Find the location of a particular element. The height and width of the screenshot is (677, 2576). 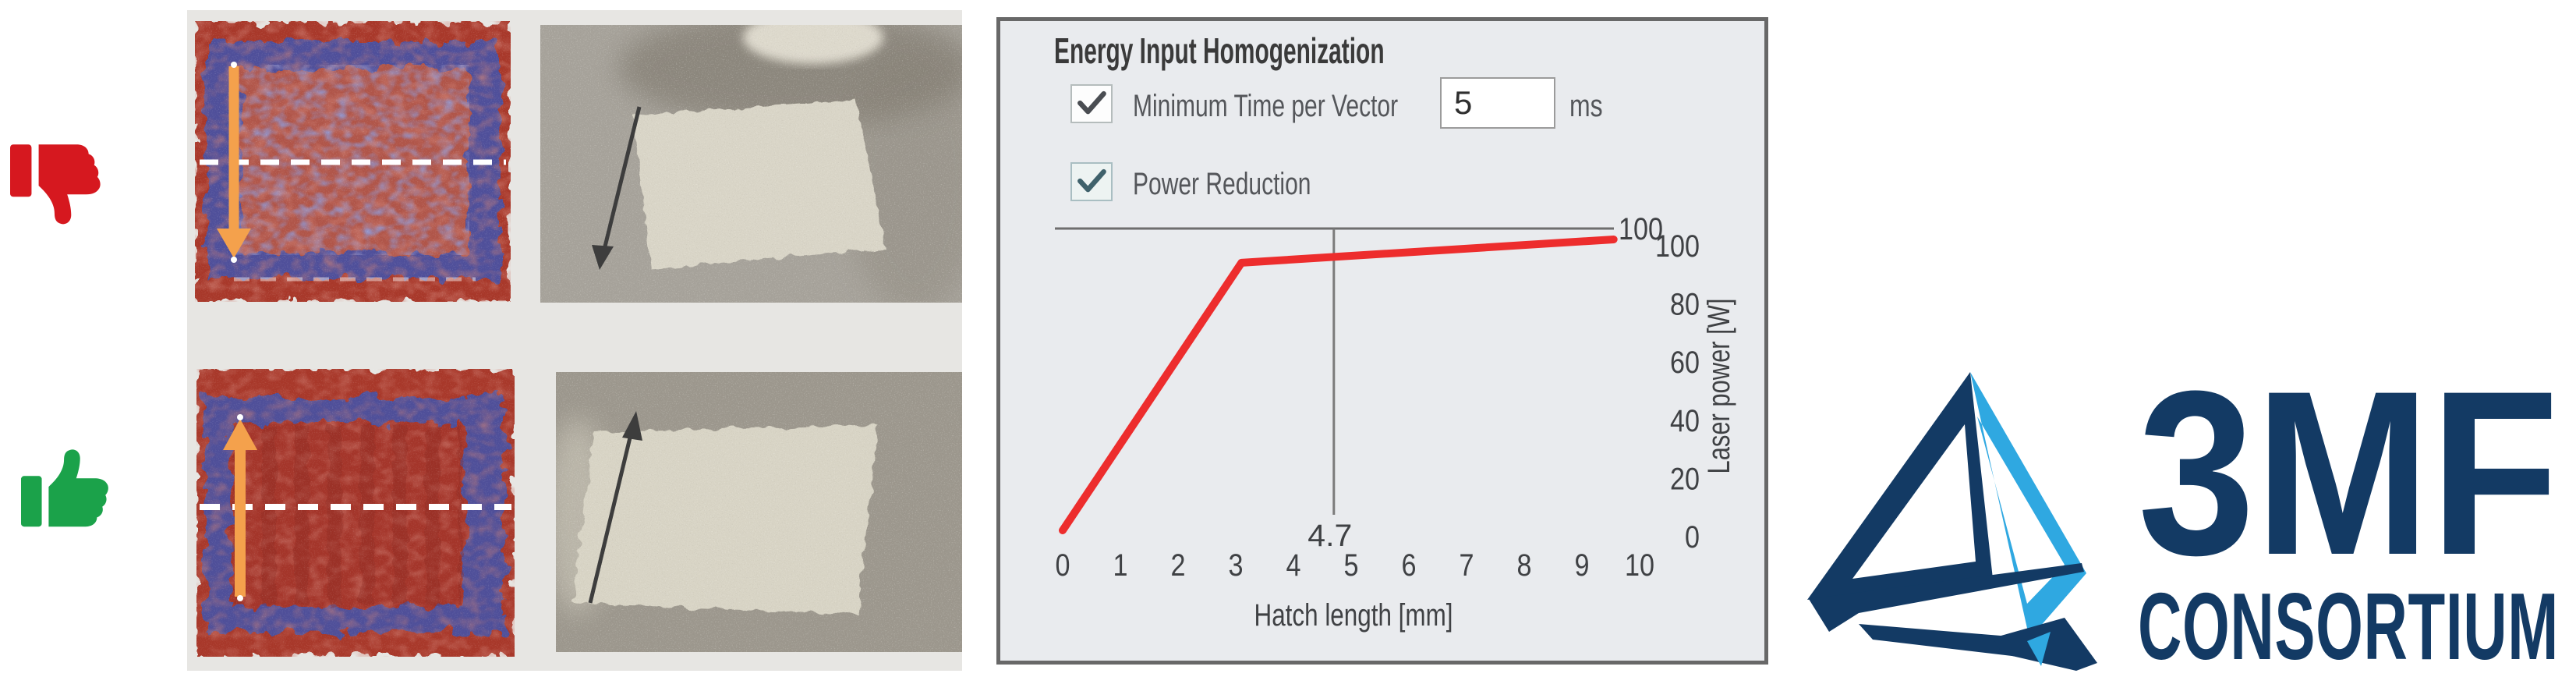

thumbs-down-icon is located at coordinates (55, 184).